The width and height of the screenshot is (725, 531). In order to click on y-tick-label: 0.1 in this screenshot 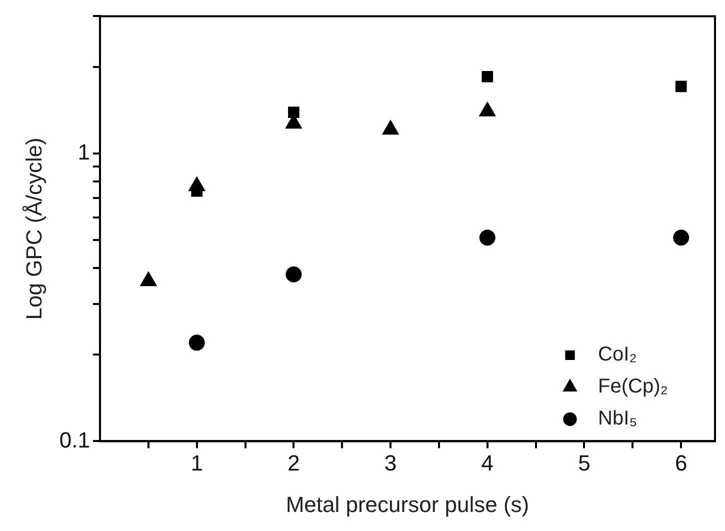, I will do `click(74, 439)`.